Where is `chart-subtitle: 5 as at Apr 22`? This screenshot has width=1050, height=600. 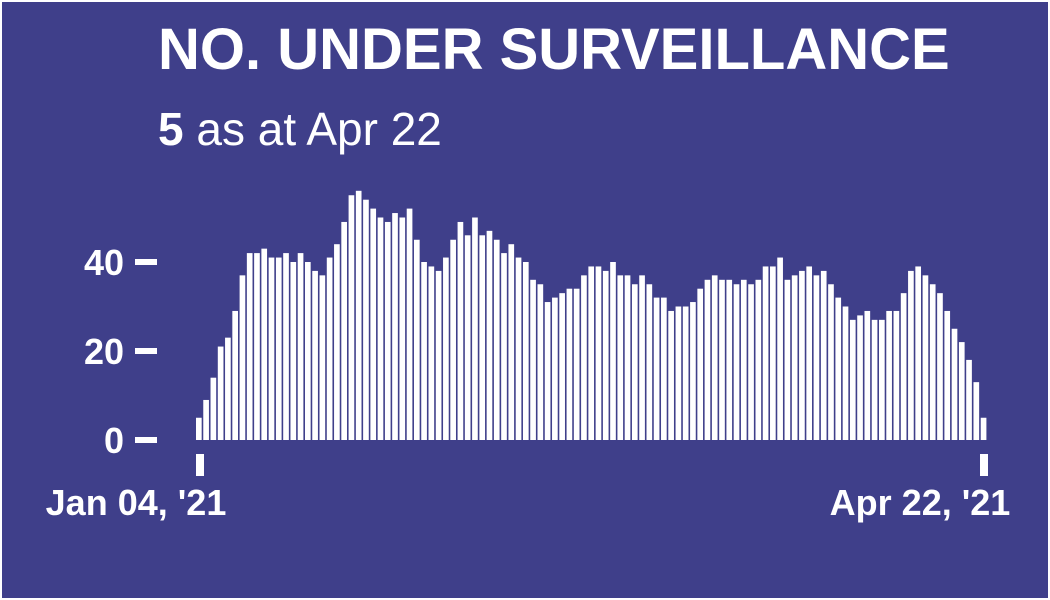
chart-subtitle: 5 as at Apr 22 is located at coordinates (300, 129).